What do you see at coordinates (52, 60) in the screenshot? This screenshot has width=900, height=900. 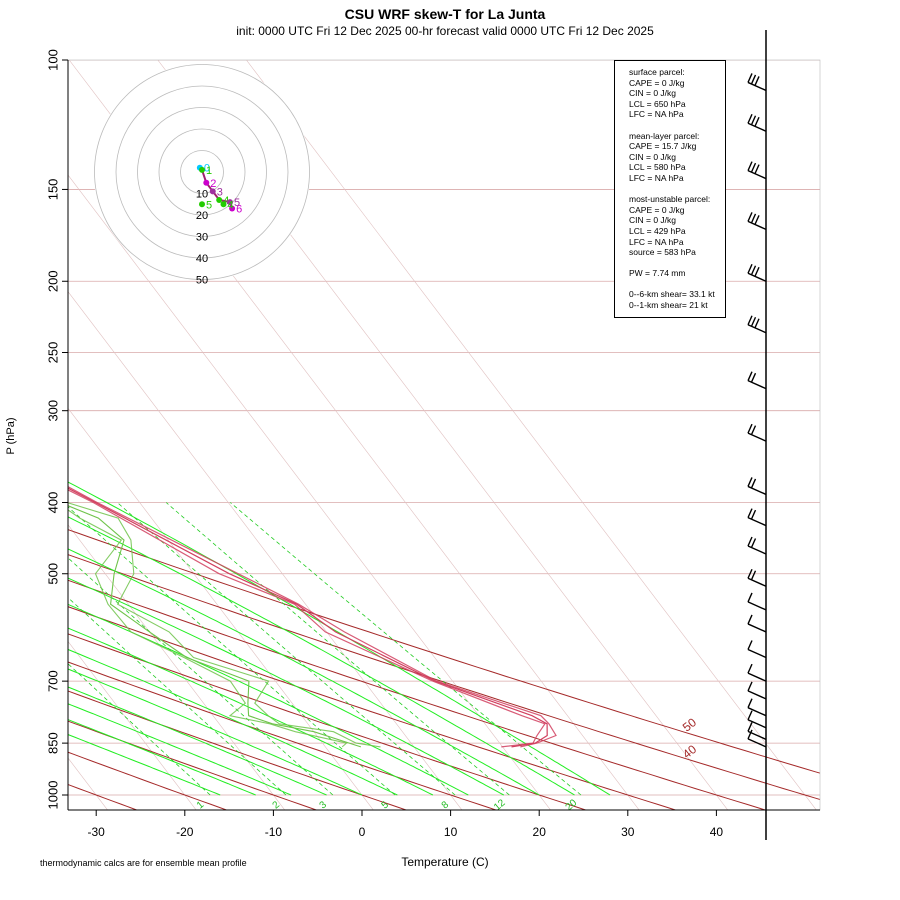 I see `y-tick-label: 100` at bounding box center [52, 60].